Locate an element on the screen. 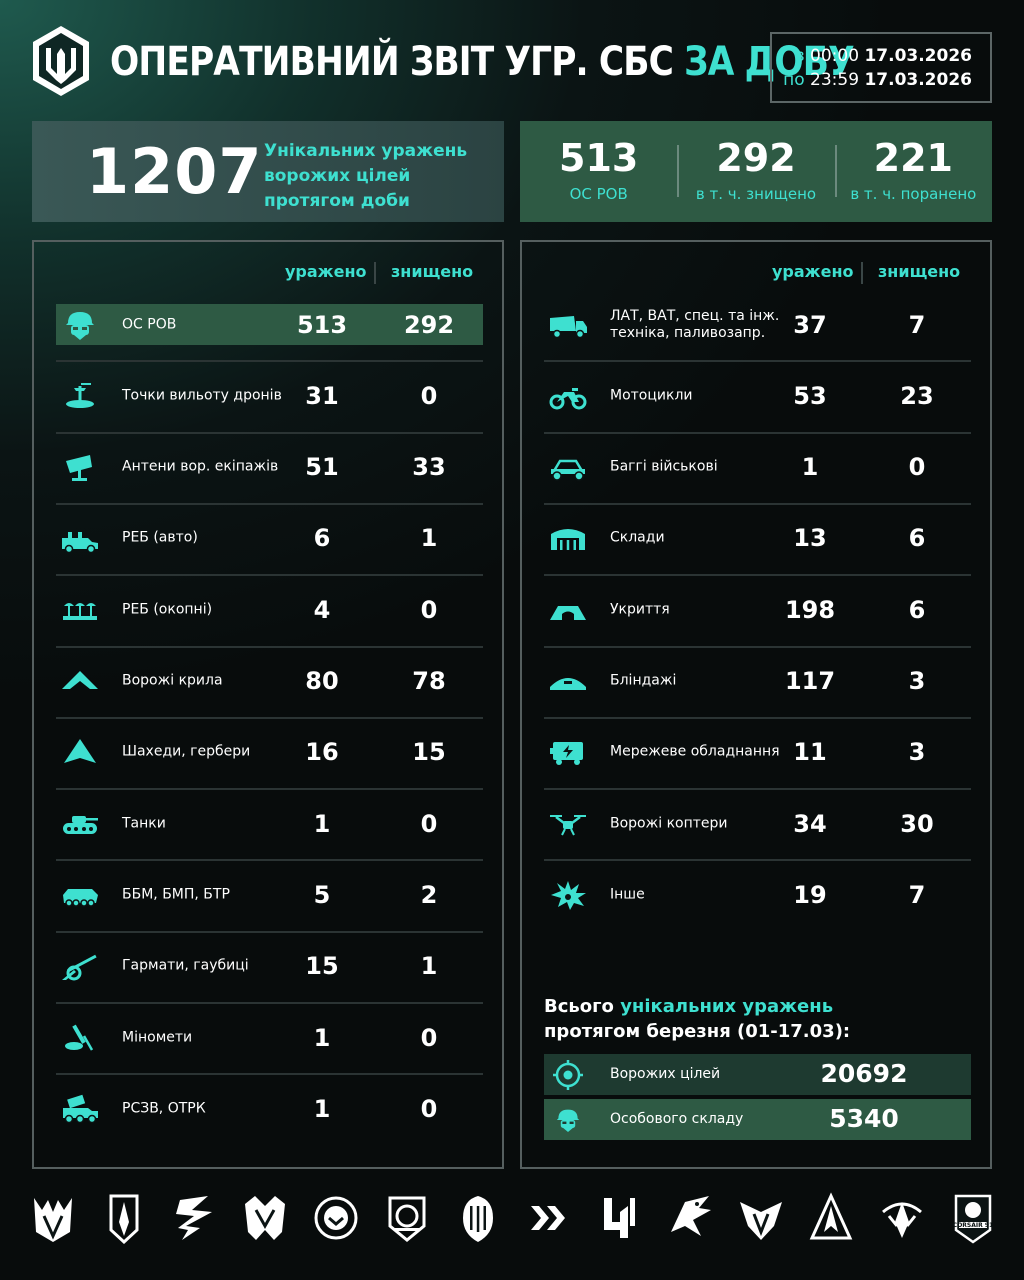 This screenshot has height=1280, width=1024. mortar-icon is located at coordinates (79, 1037).